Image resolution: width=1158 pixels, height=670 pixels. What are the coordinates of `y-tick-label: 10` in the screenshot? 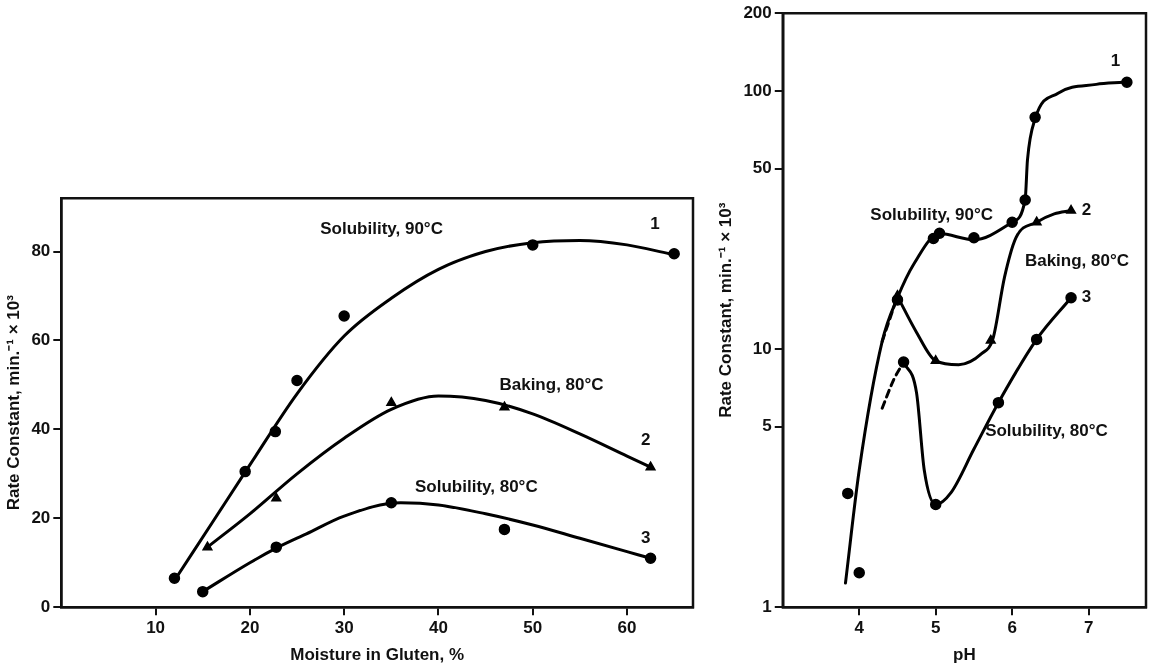 It's located at (762, 348).